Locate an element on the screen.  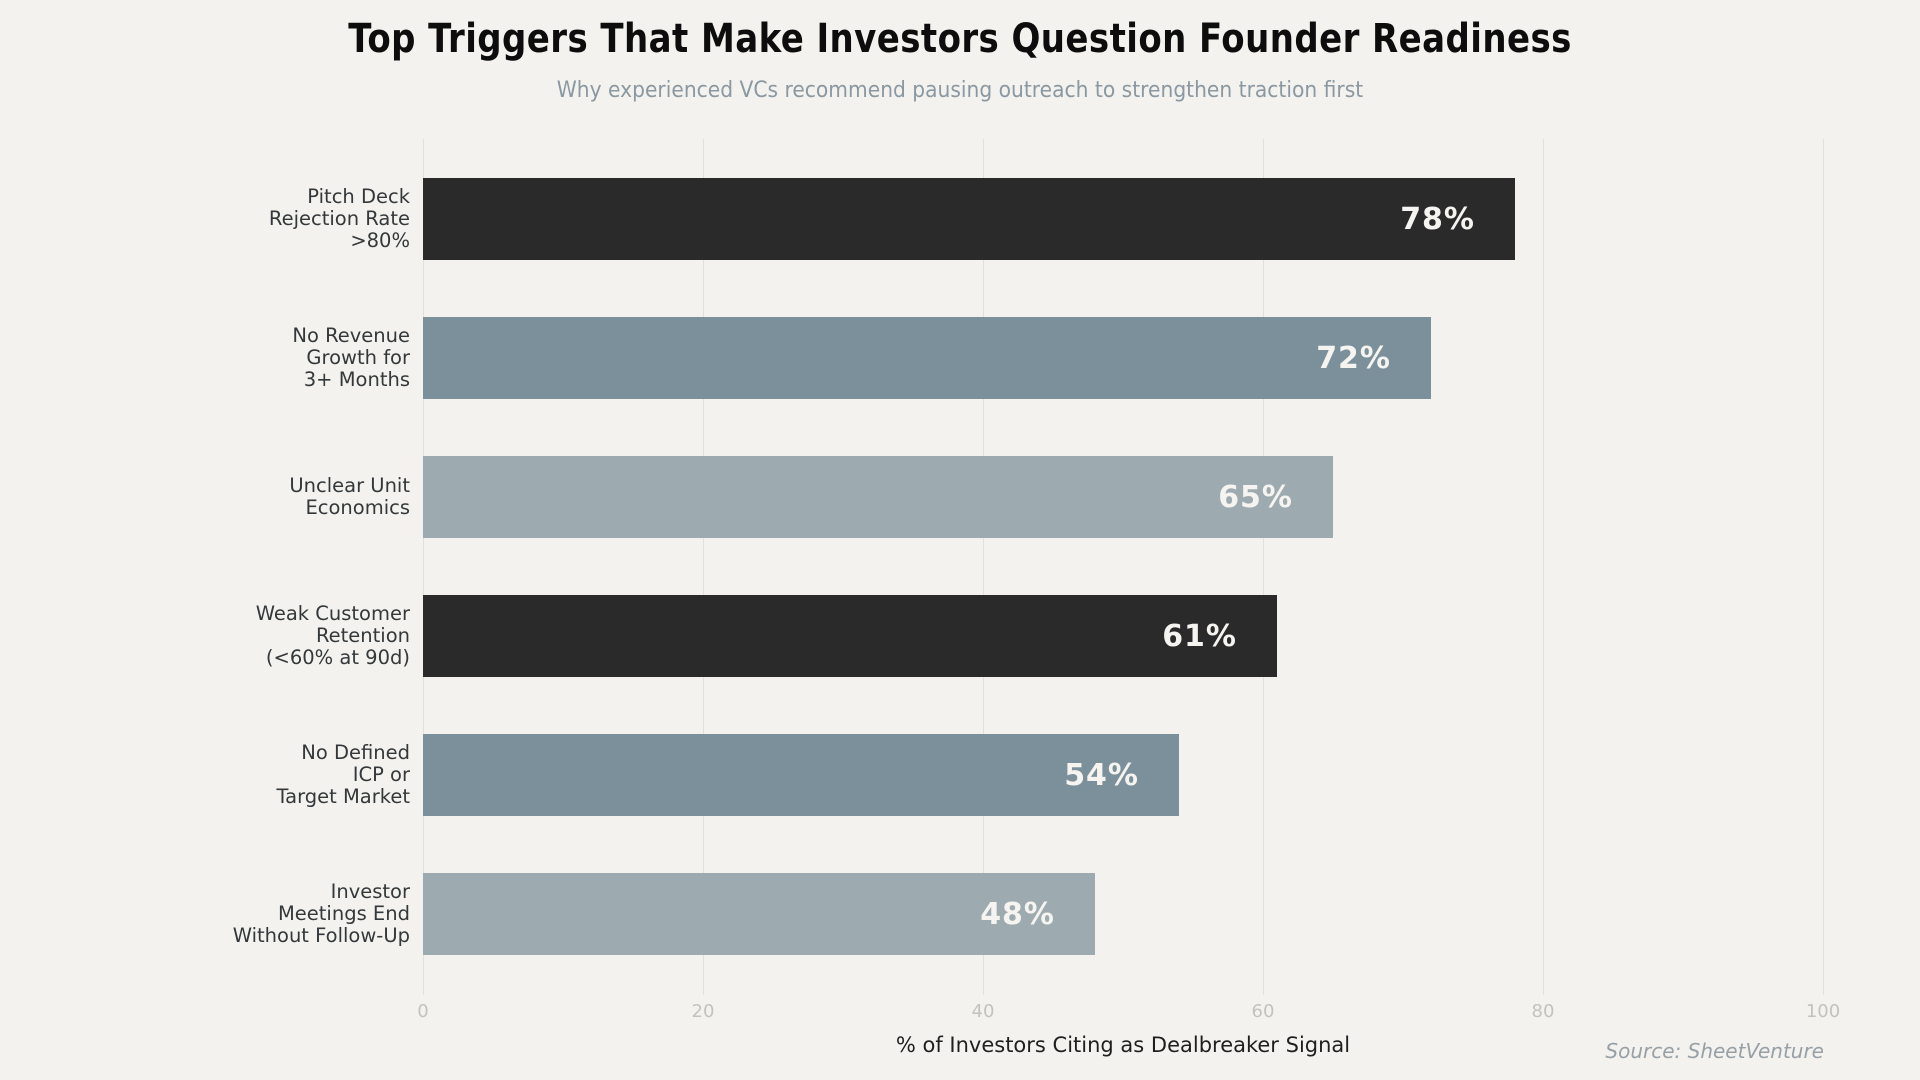
bar-value-label: 78% is located at coordinates (1437, 219).